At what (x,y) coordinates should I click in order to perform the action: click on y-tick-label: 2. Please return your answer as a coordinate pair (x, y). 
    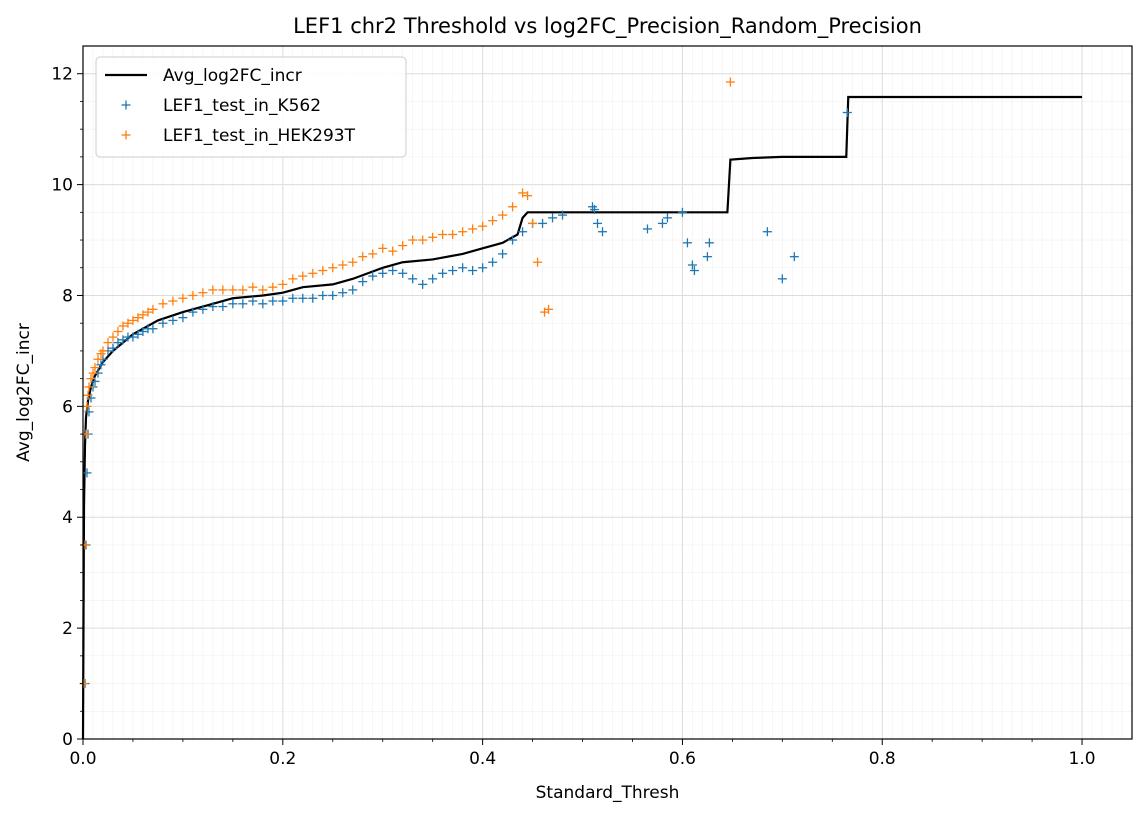
    Looking at the image, I should click on (67, 629).